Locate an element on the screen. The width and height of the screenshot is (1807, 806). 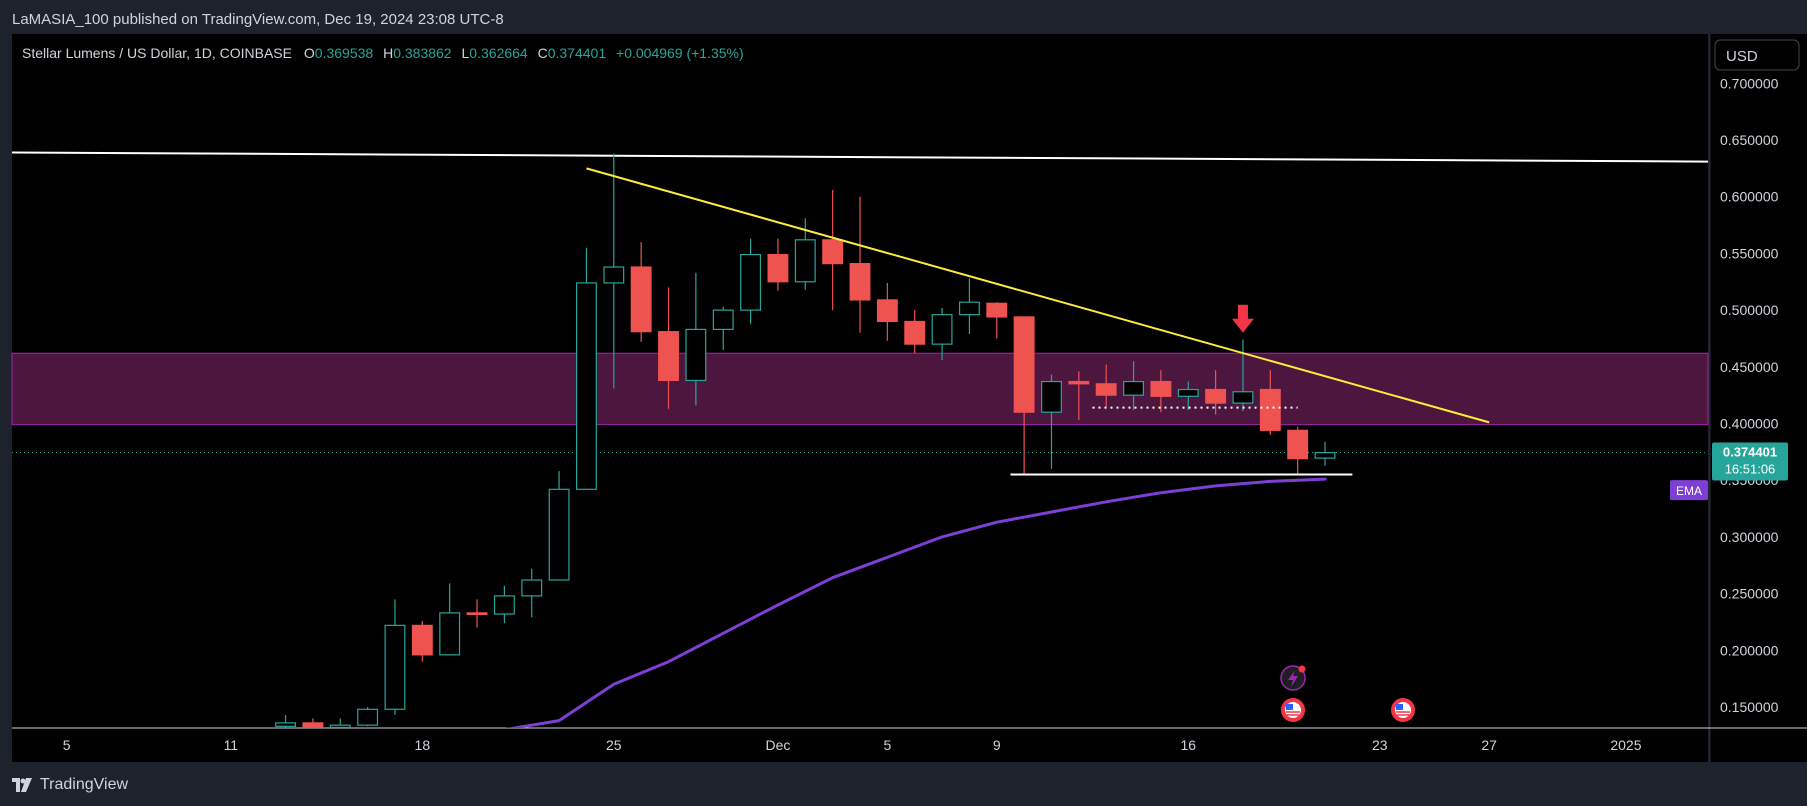
down-arrow-icon is located at coordinates (1242, 318).